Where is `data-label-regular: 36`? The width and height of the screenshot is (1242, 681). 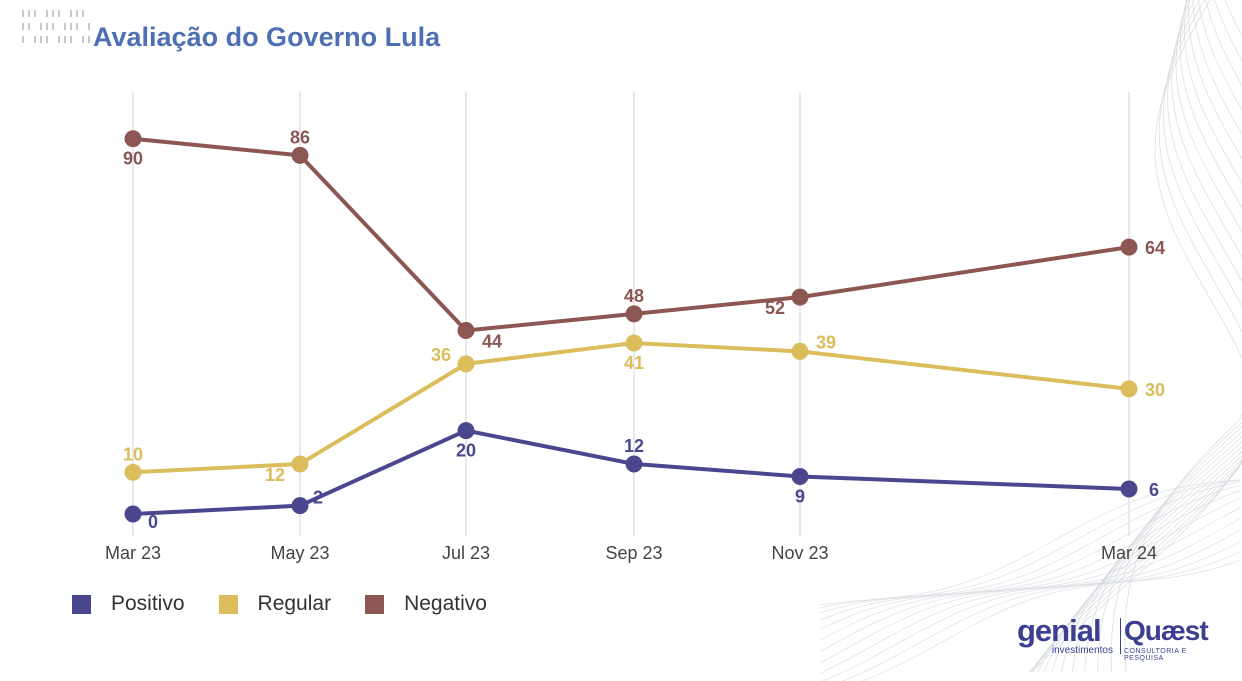 data-label-regular: 36 is located at coordinates (441, 355).